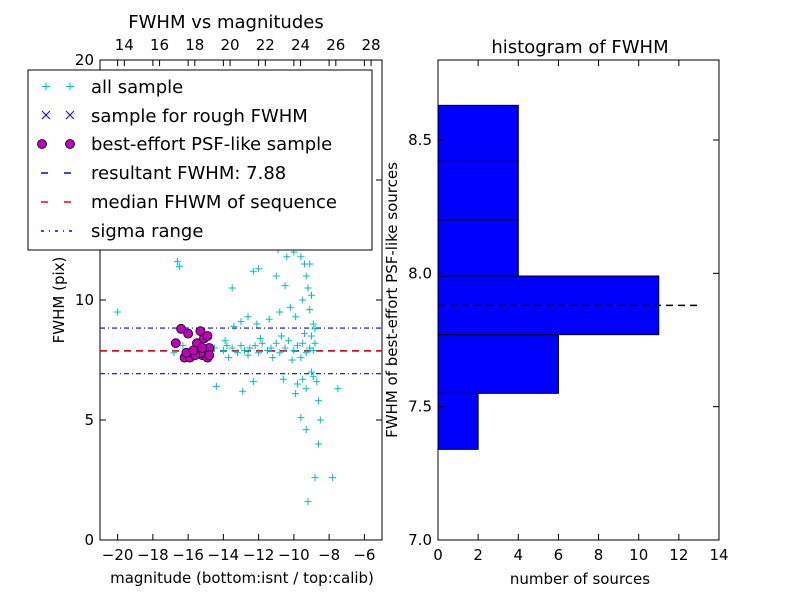 The image size is (800, 600). What do you see at coordinates (58, 86) in the screenshot?
I see `legend-marker-all-sample` at bounding box center [58, 86].